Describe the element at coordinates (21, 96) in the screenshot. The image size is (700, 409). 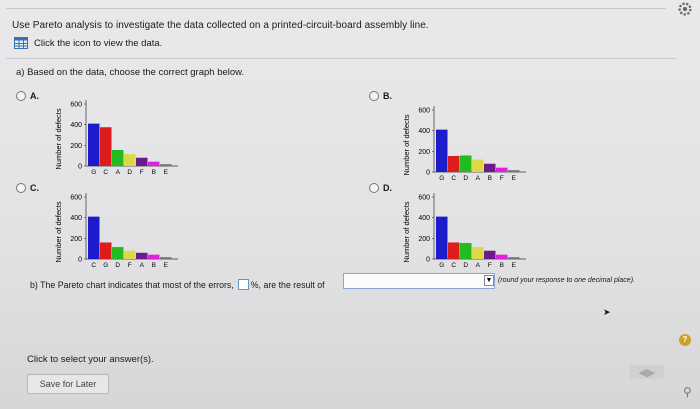
I see `radio-a` at that location.